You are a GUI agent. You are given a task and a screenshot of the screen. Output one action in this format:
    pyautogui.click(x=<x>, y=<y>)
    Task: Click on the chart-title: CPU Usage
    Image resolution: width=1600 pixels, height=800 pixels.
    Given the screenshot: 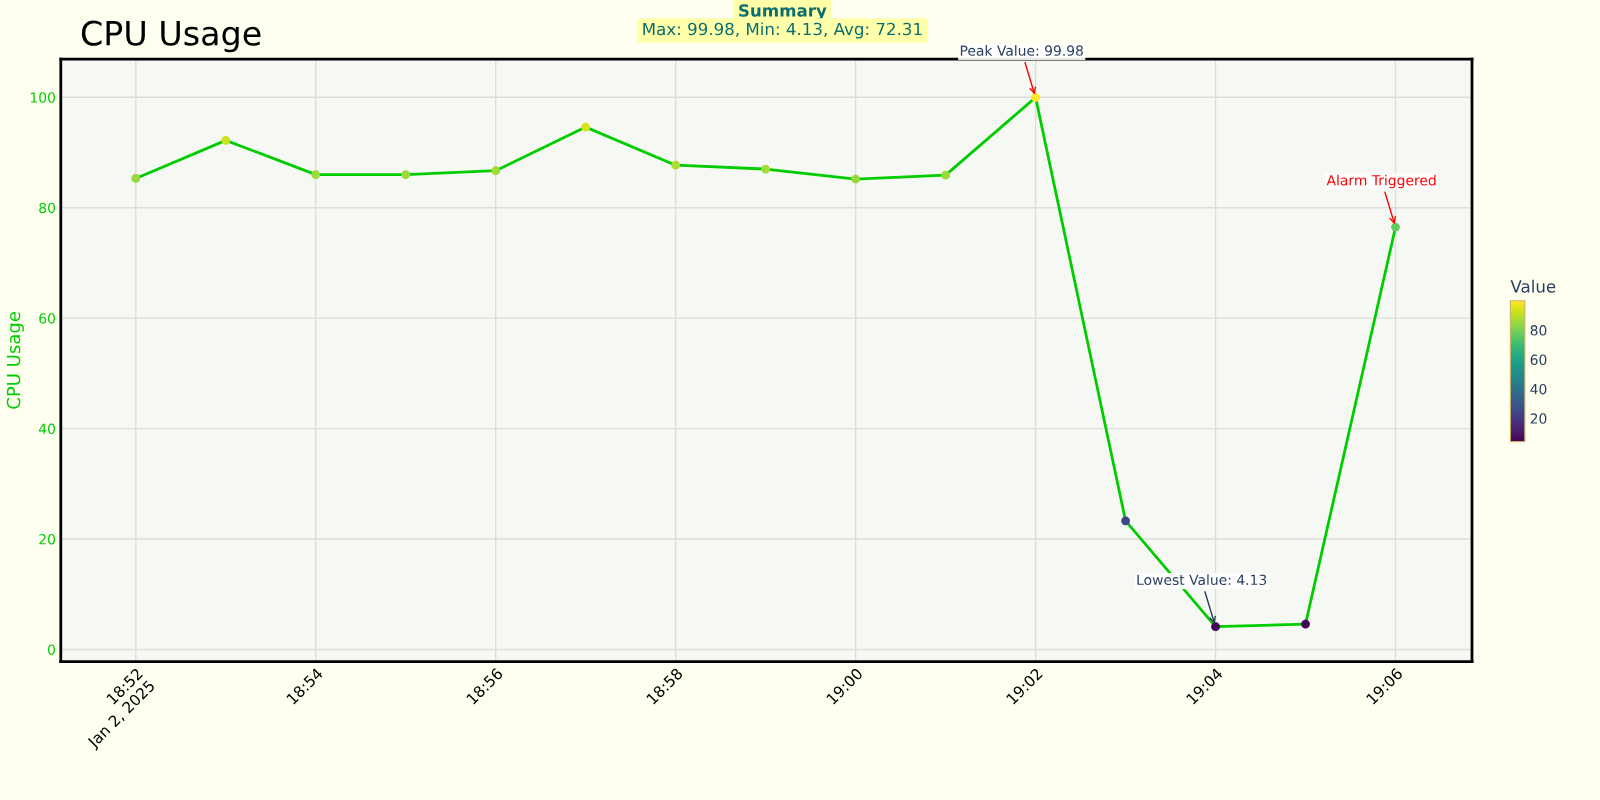 What is the action you would take?
    pyautogui.click(x=171, y=36)
    